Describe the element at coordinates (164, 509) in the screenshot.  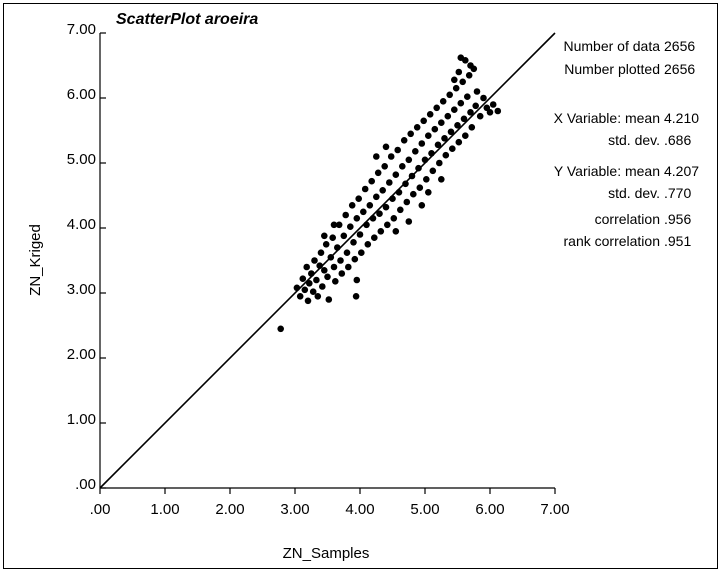
I see `x-tick-label: 1.00` at that location.